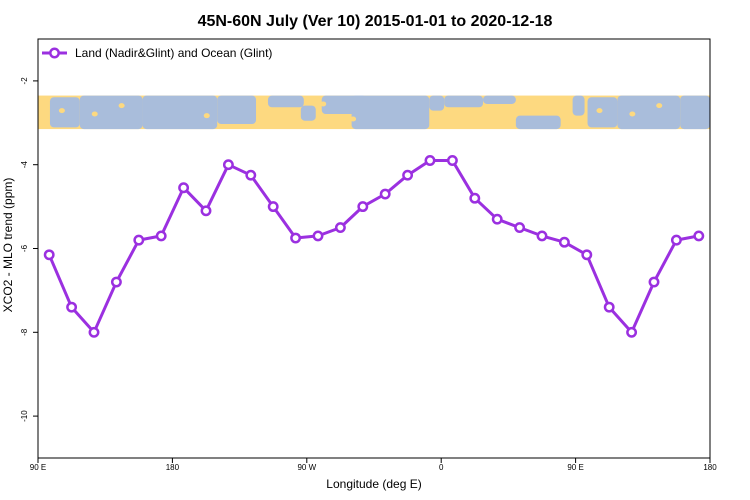  Describe the element at coordinates (441, 467) in the screenshot. I see `x-tick-label: 0` at that location.